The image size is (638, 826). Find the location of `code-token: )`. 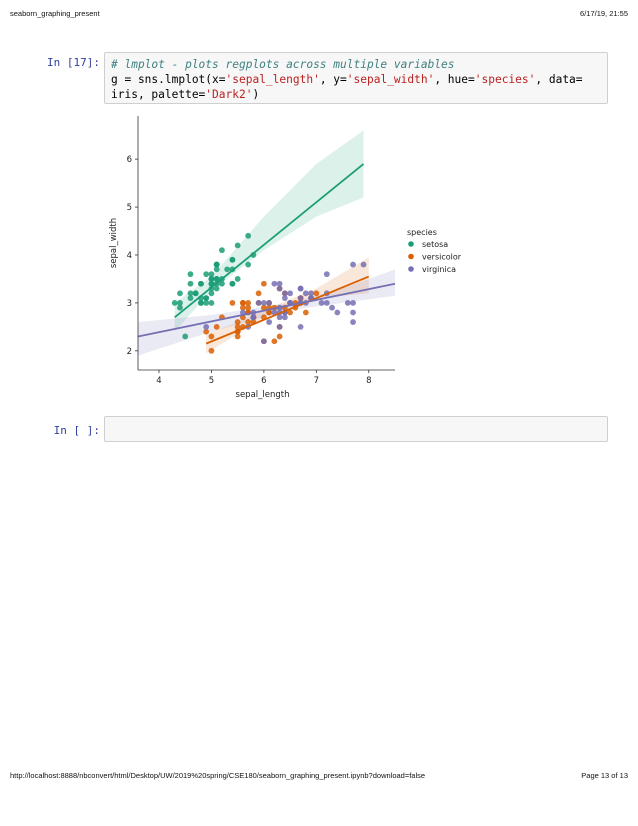

code-token: ) is located at coordinates (256, 94).